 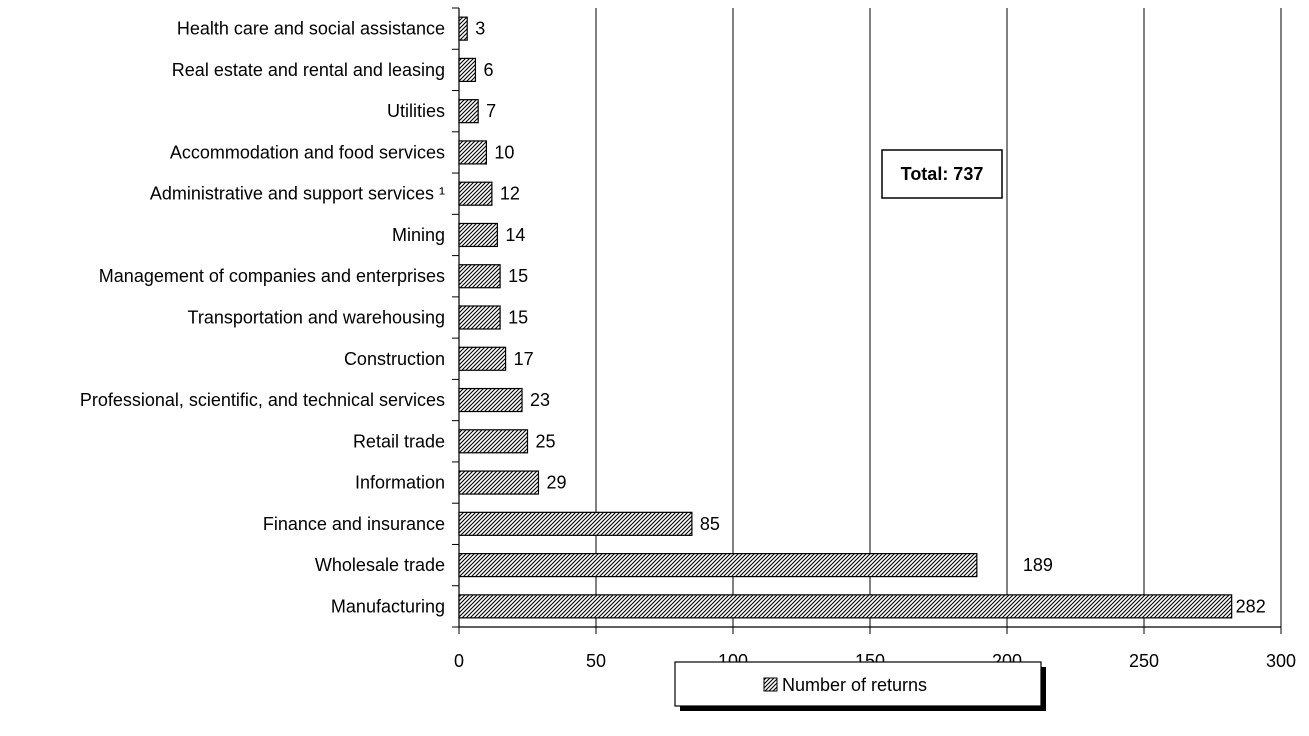 I want to click on legend: Number of returns, so click(x=860, y=686).